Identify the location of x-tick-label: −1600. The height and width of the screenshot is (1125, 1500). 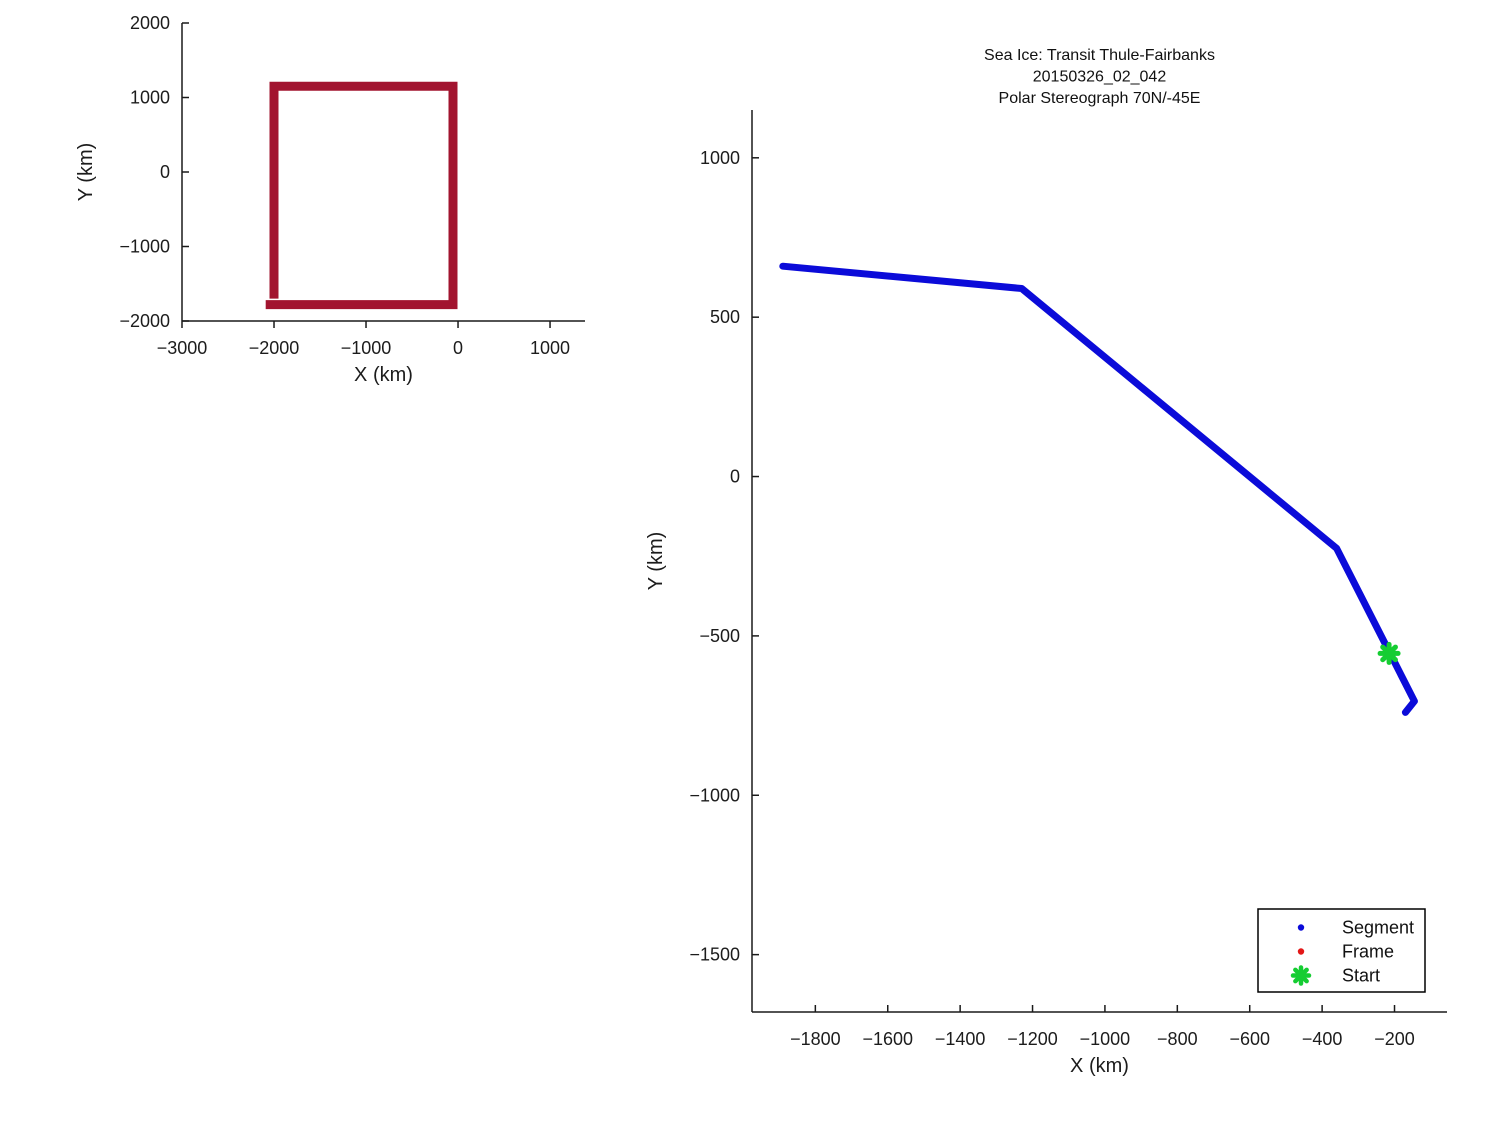
(887, 1039).